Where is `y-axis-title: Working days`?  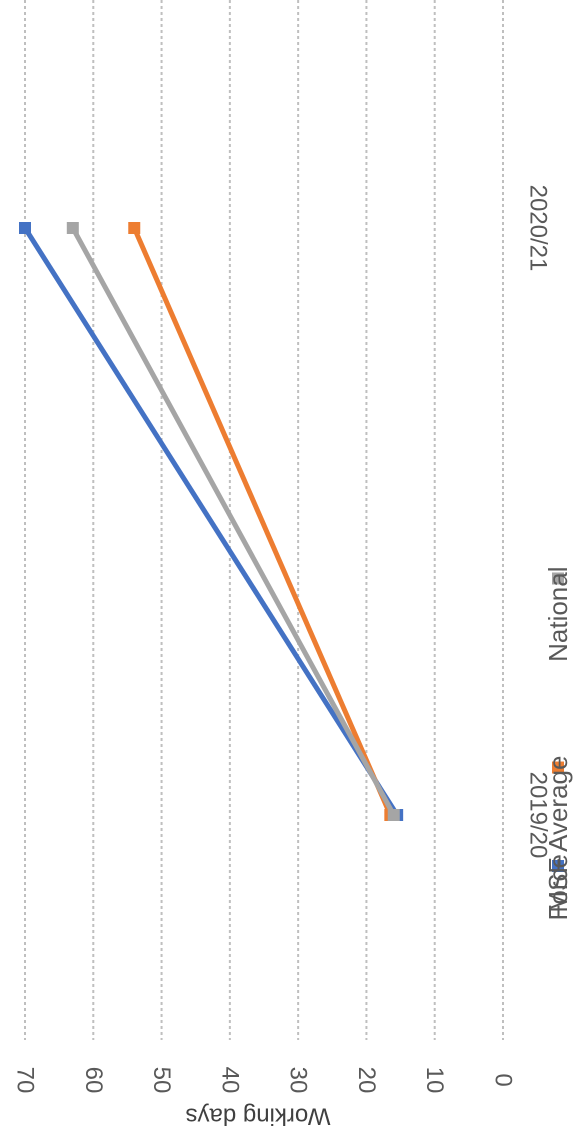 y-axis-title: Working days is located at coordinates (258, 1116).